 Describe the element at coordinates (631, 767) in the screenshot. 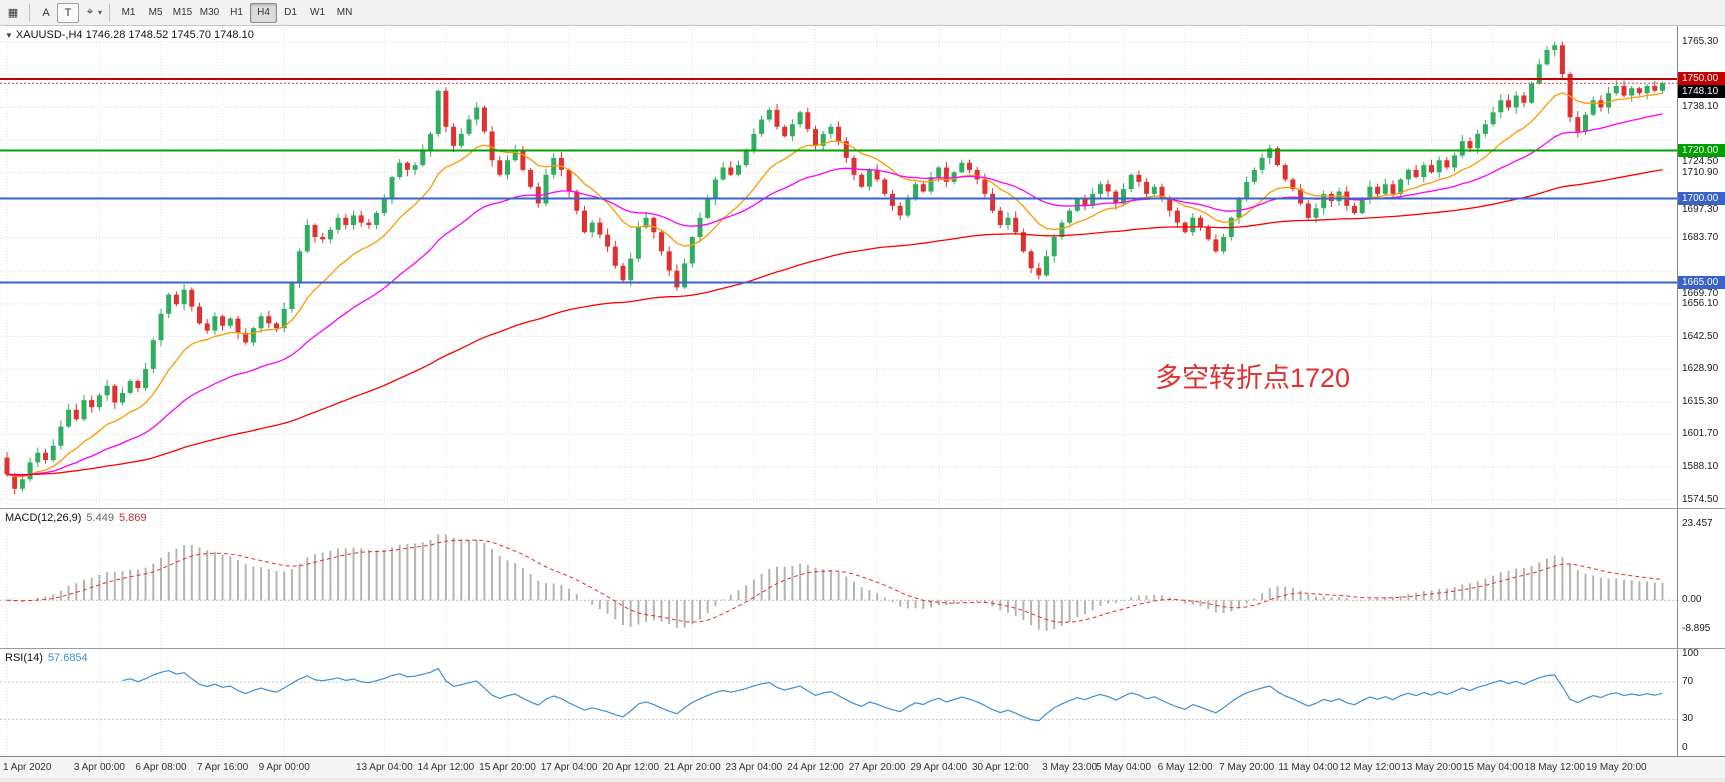

I see `date-axis-label: 20 Apr 12:00` at that location.